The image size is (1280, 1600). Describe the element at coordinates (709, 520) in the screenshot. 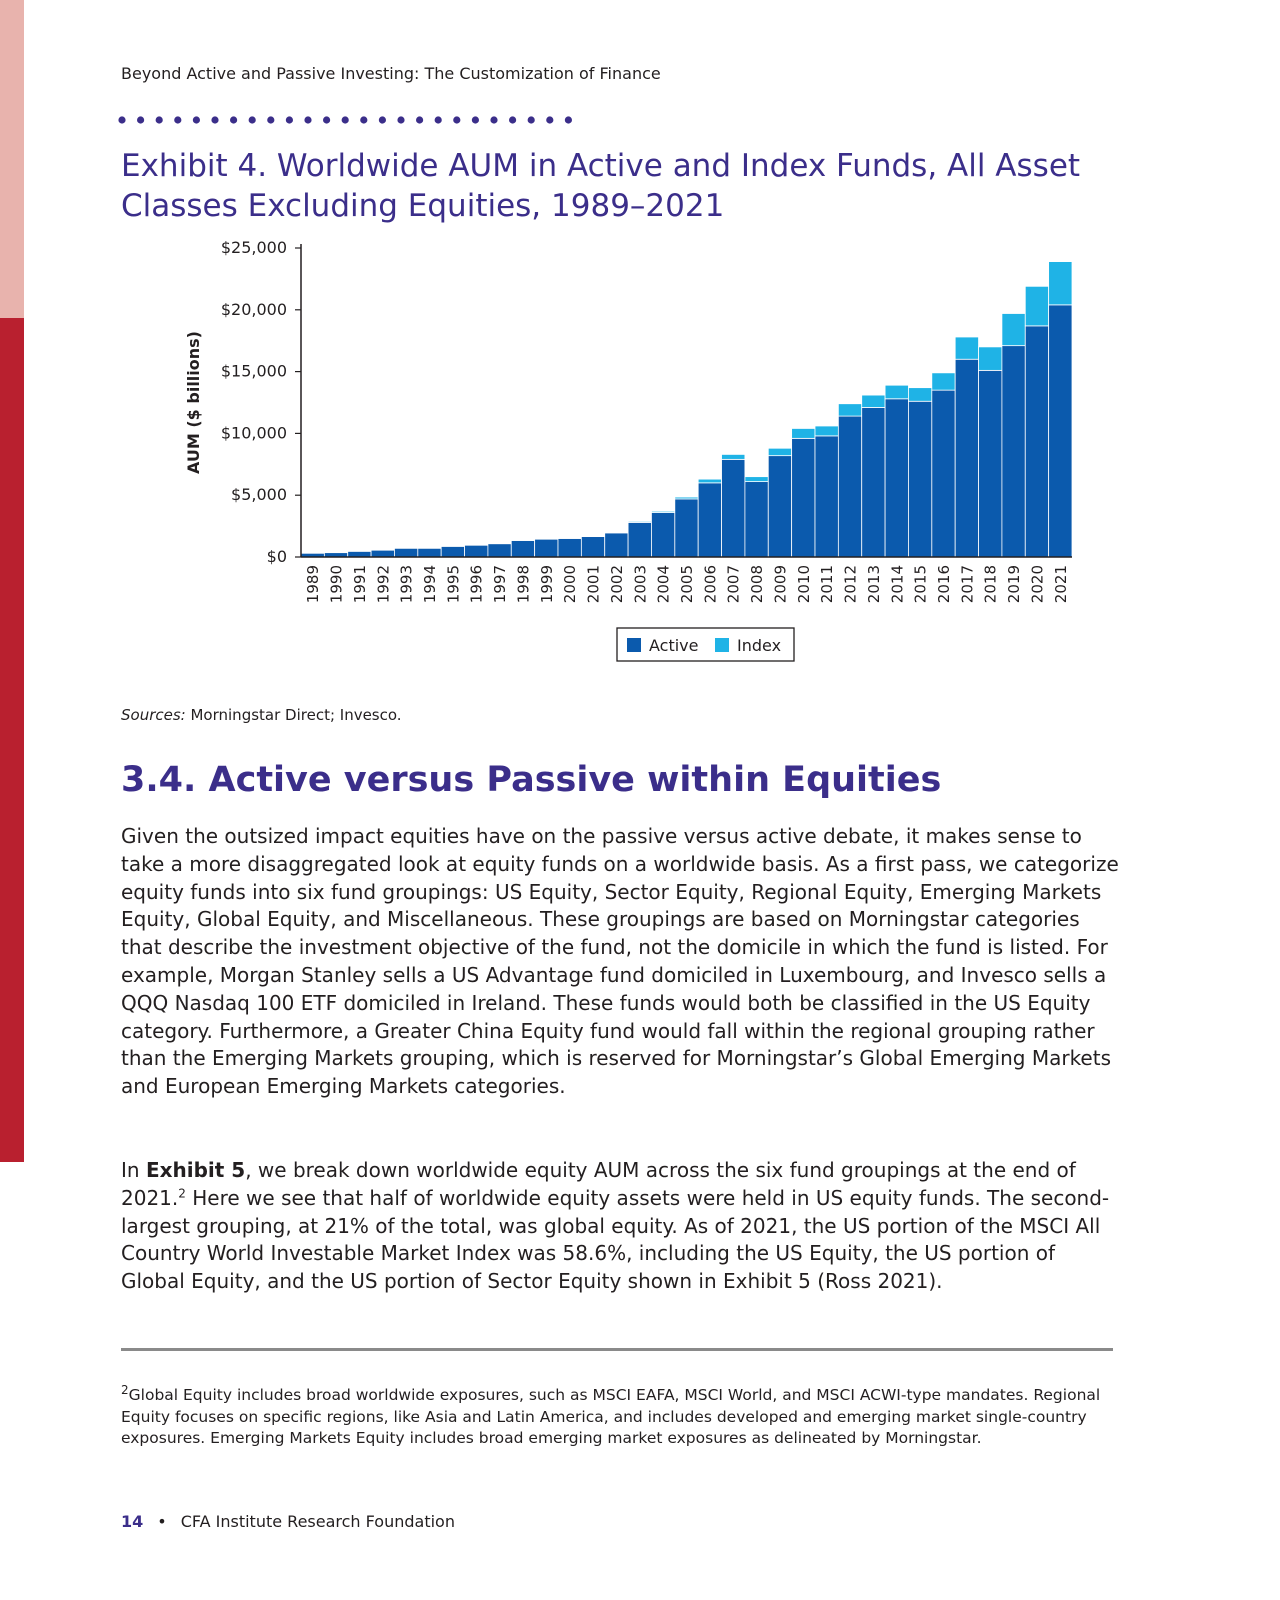

I see `bar-active-2006` at that location.